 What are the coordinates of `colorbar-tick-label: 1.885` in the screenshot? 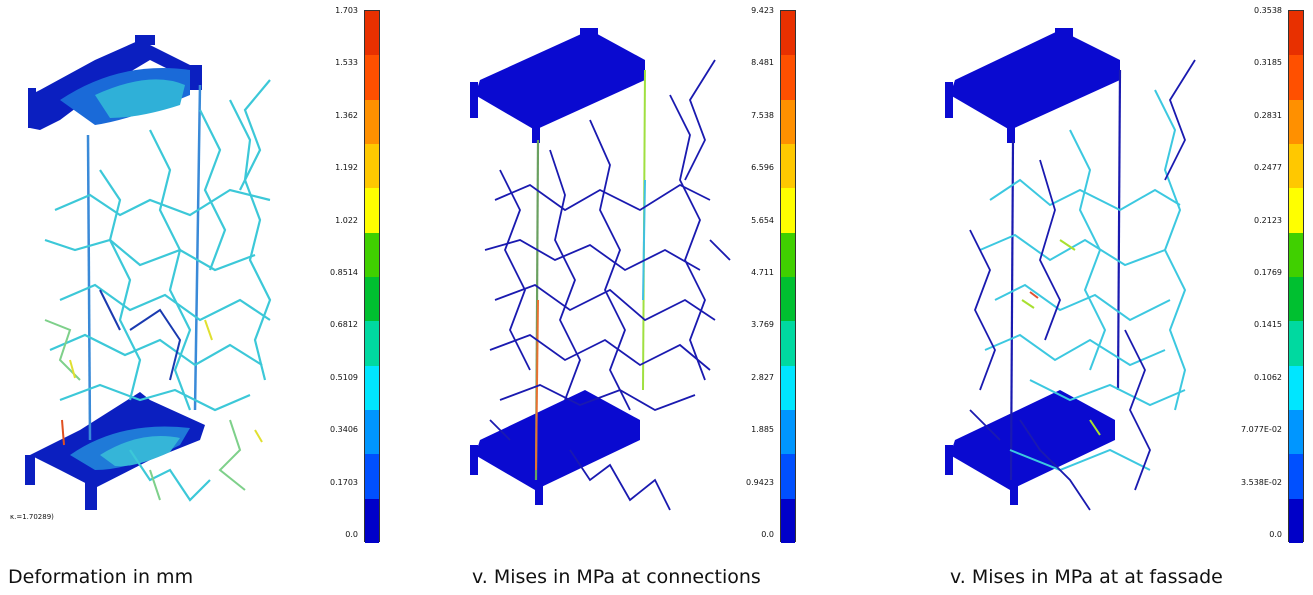 It's located at (762, 430).